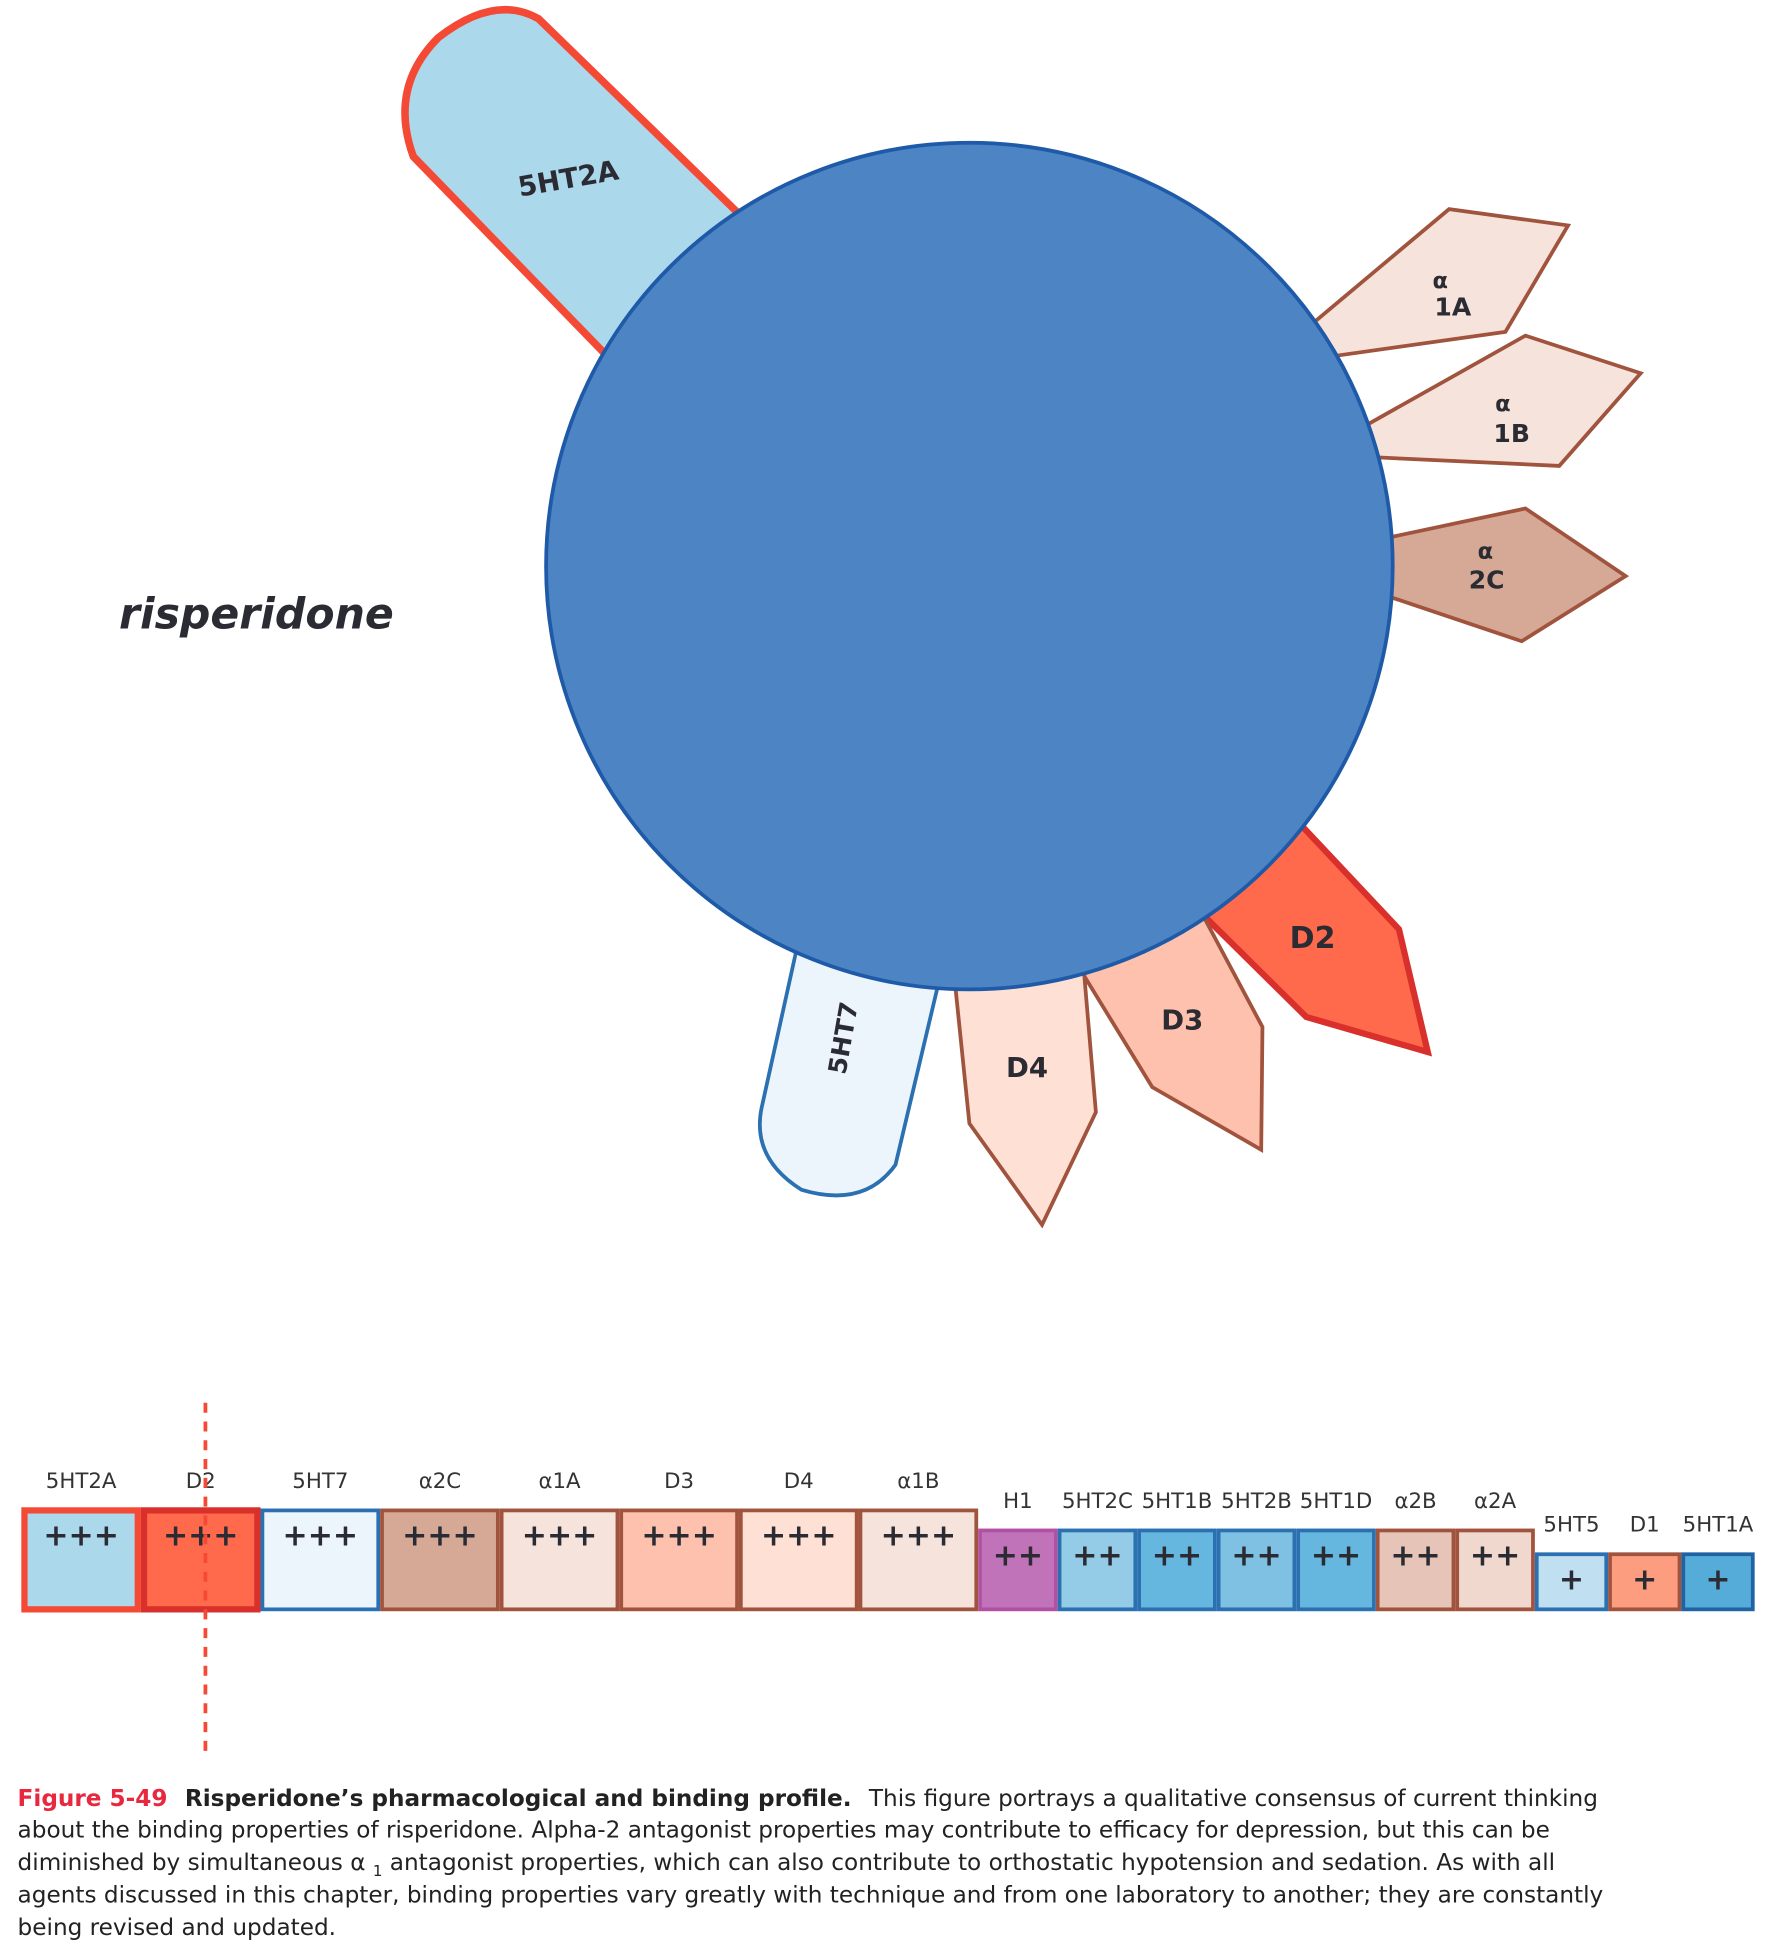  I want to click on binding-cell: ++ 5HT1B, so click(1177, 1550).